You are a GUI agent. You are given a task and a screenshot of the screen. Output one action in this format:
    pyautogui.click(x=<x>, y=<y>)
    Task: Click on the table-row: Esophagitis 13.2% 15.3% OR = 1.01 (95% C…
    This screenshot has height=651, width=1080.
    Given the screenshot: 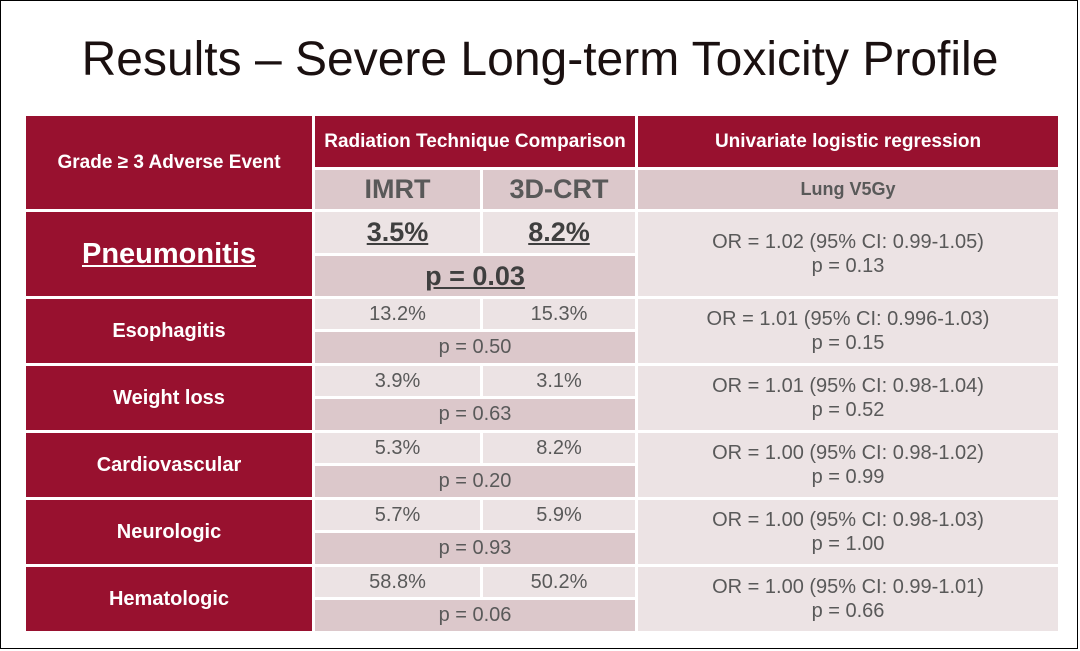 What is the action you would take?
    pyautogui.click(x=542, y=331)
    